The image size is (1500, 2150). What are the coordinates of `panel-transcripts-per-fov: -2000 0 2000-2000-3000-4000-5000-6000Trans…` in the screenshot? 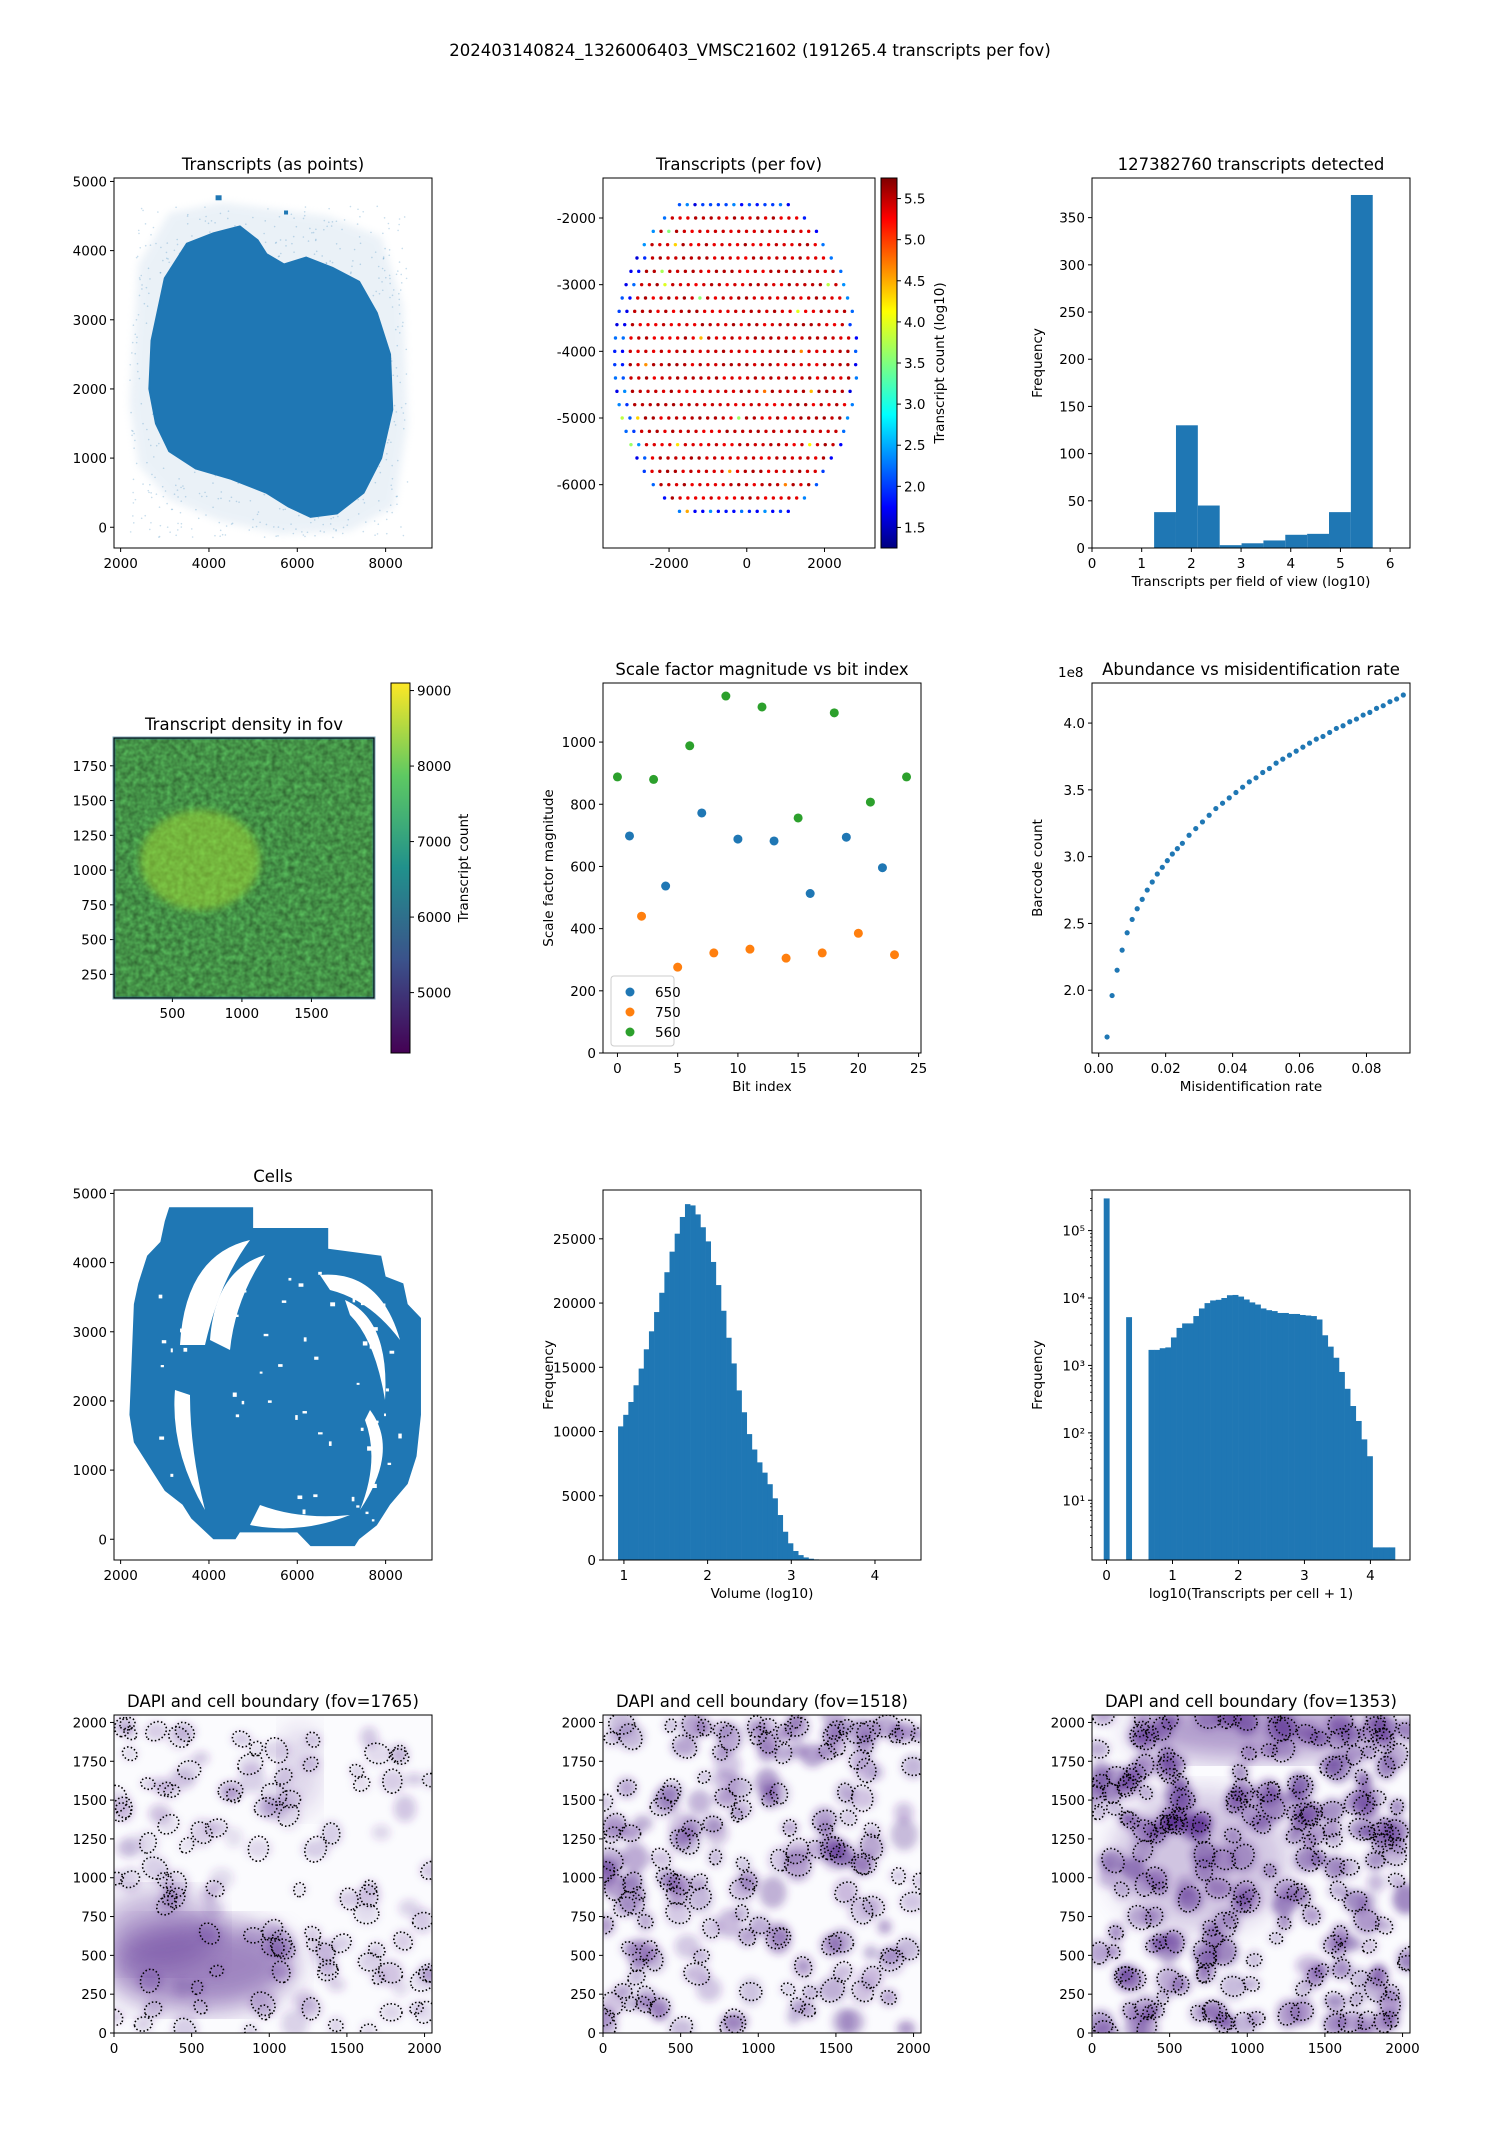 It's located at (752, 363).